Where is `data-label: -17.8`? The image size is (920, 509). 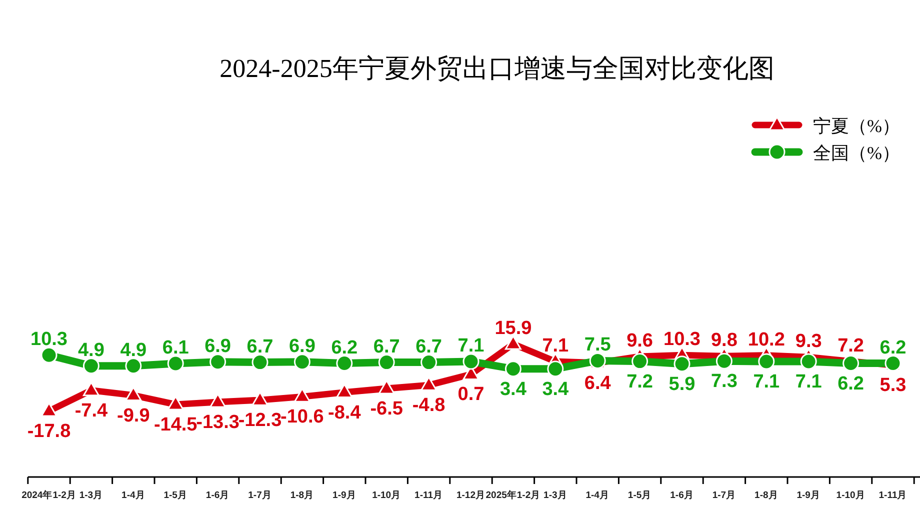 data-label: -17.8 is located at coordinates (49, 431).